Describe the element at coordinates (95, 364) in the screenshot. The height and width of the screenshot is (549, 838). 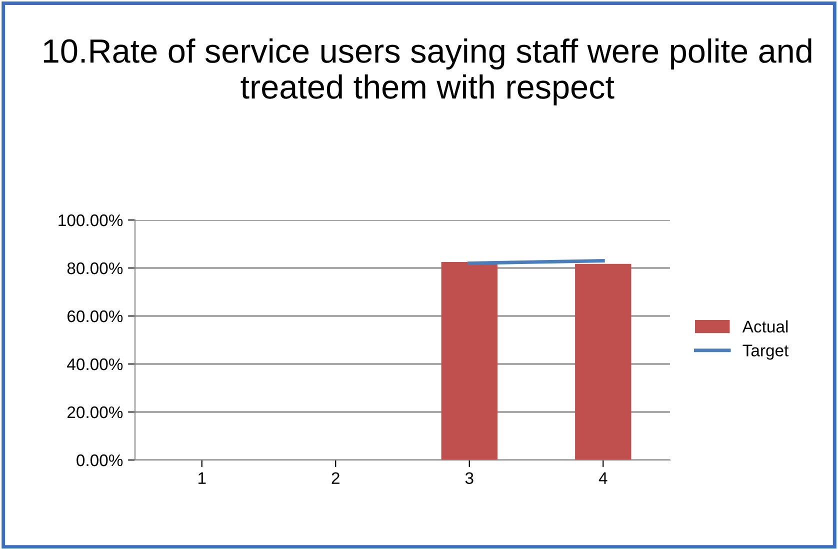
I see `y-tick-label: 40.00%` at that location.